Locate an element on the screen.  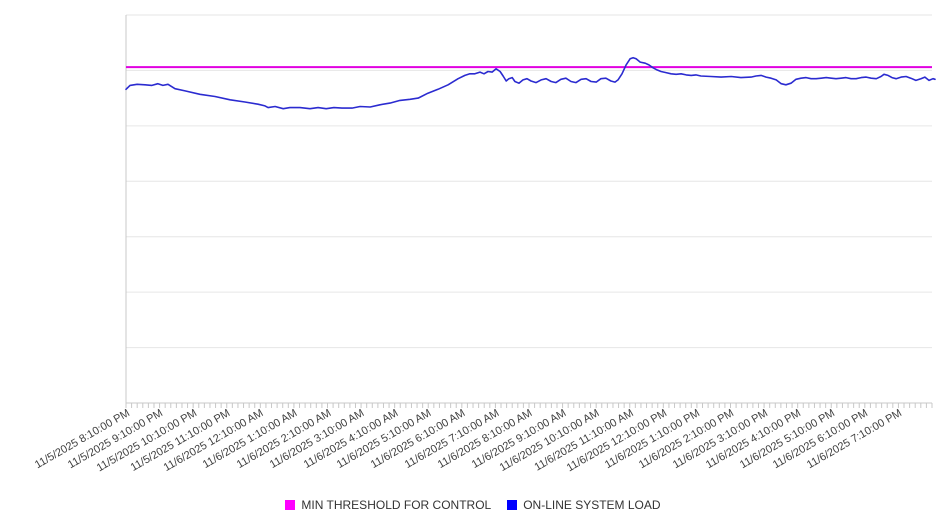
load-line is located at coordinates (530, 83).